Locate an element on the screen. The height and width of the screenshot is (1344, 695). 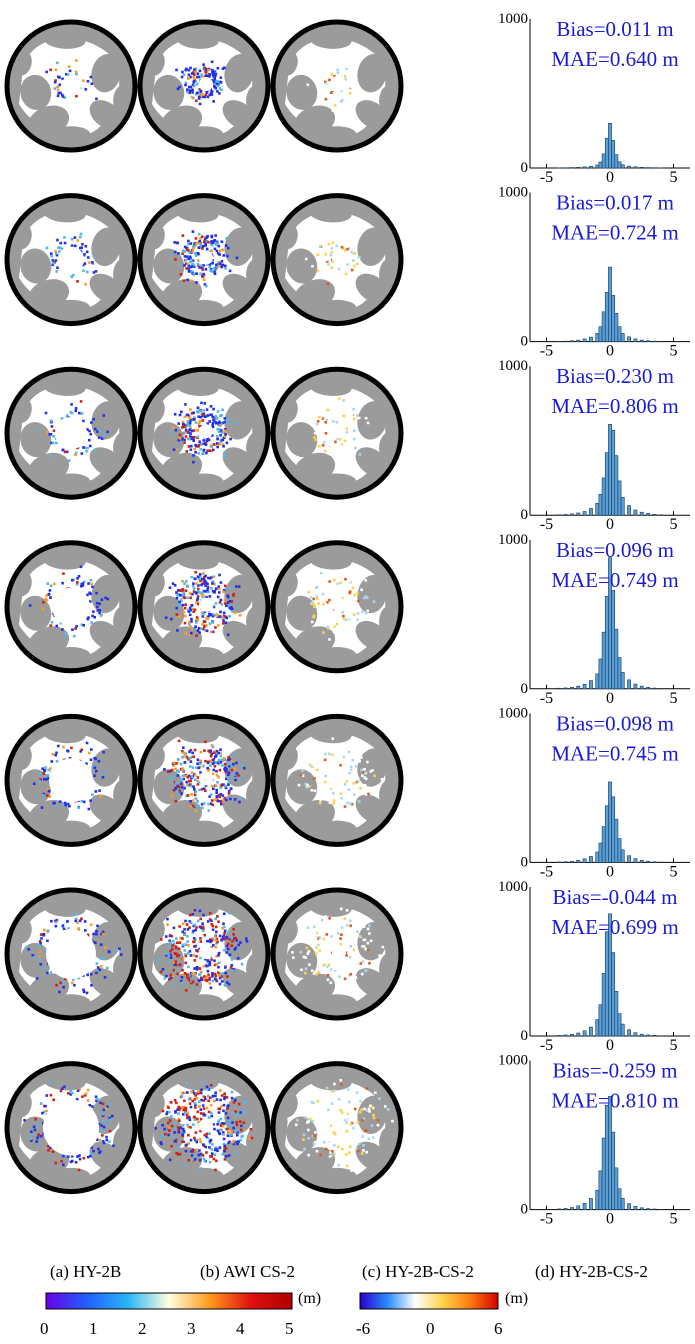
pole-hole is located at coordinates (206, 778).